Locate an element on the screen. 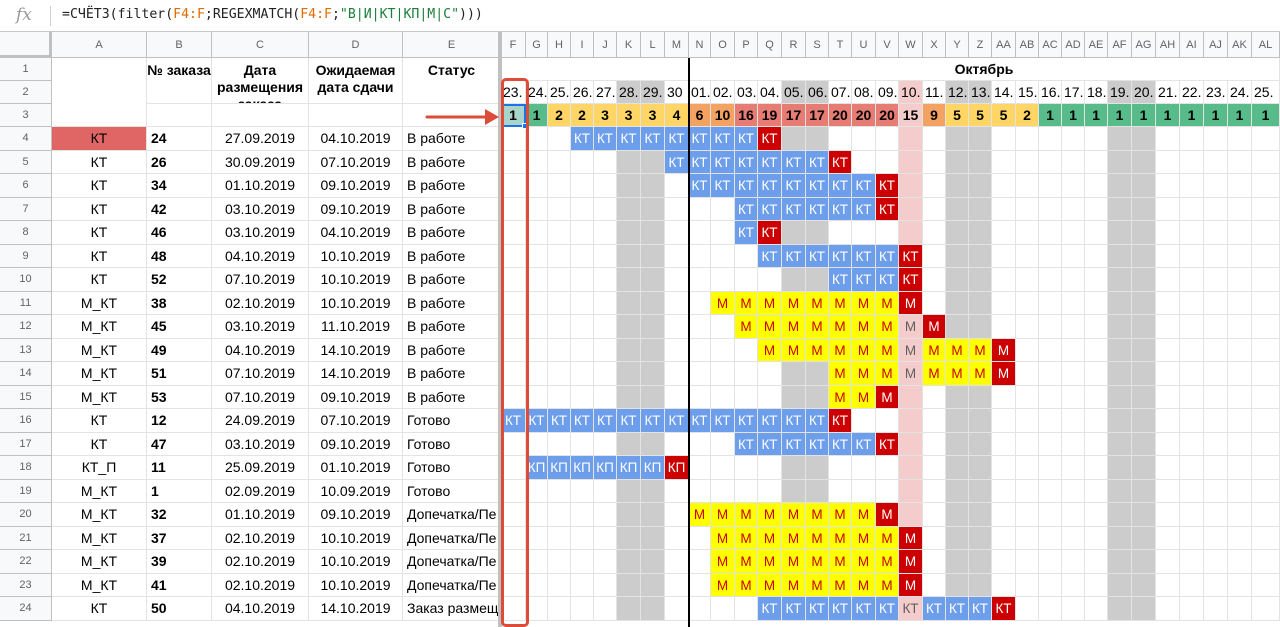  column-header-K: K is located at coordinates (629, 45).